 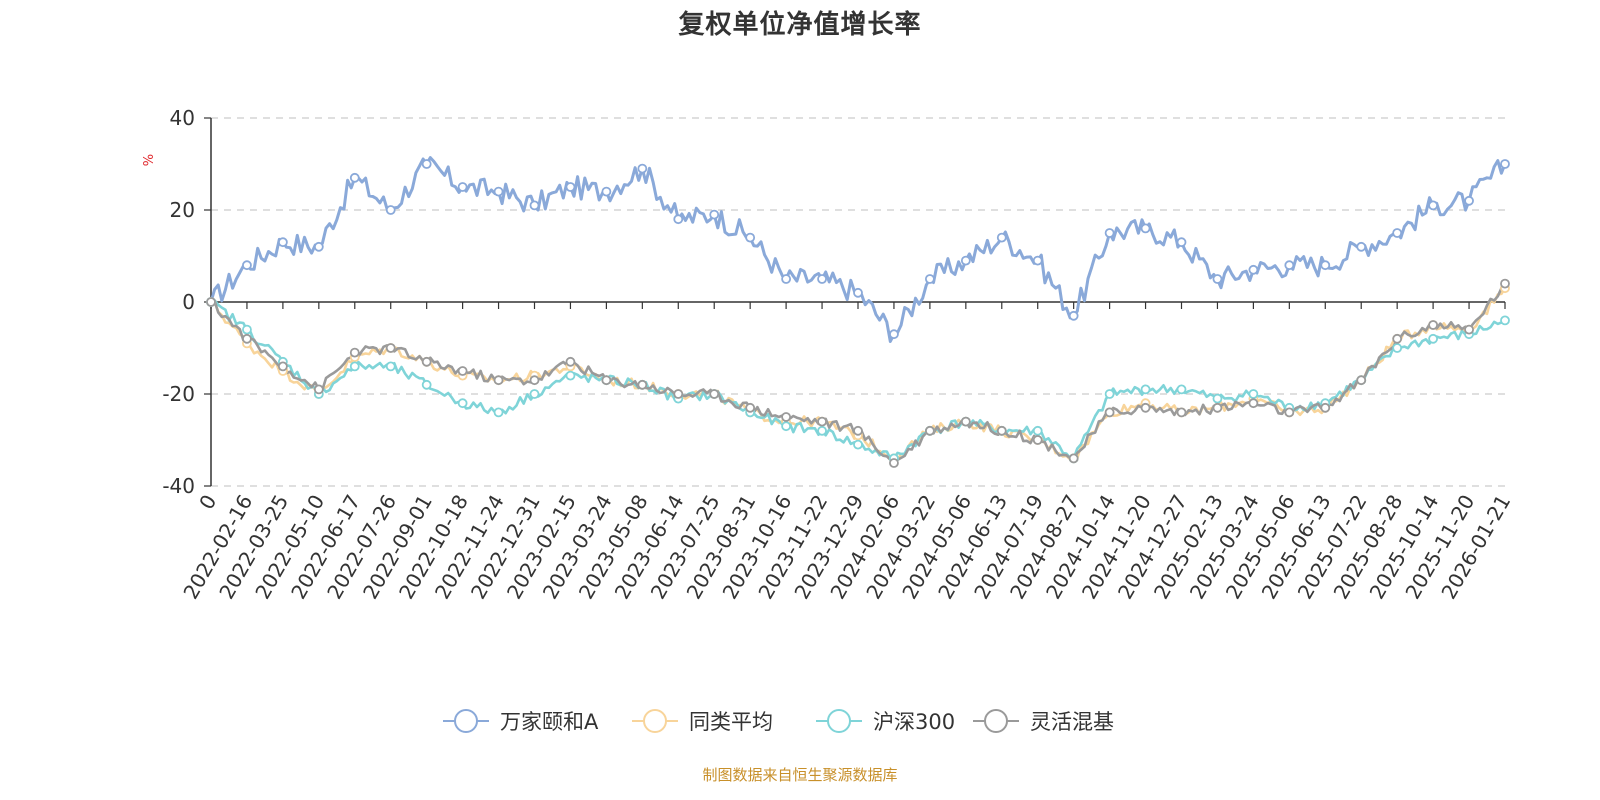 What do you see at coordinates (885, 721) in the screenshot?
I see `legend-item: 沪深300` at bounding box center [885, 721].